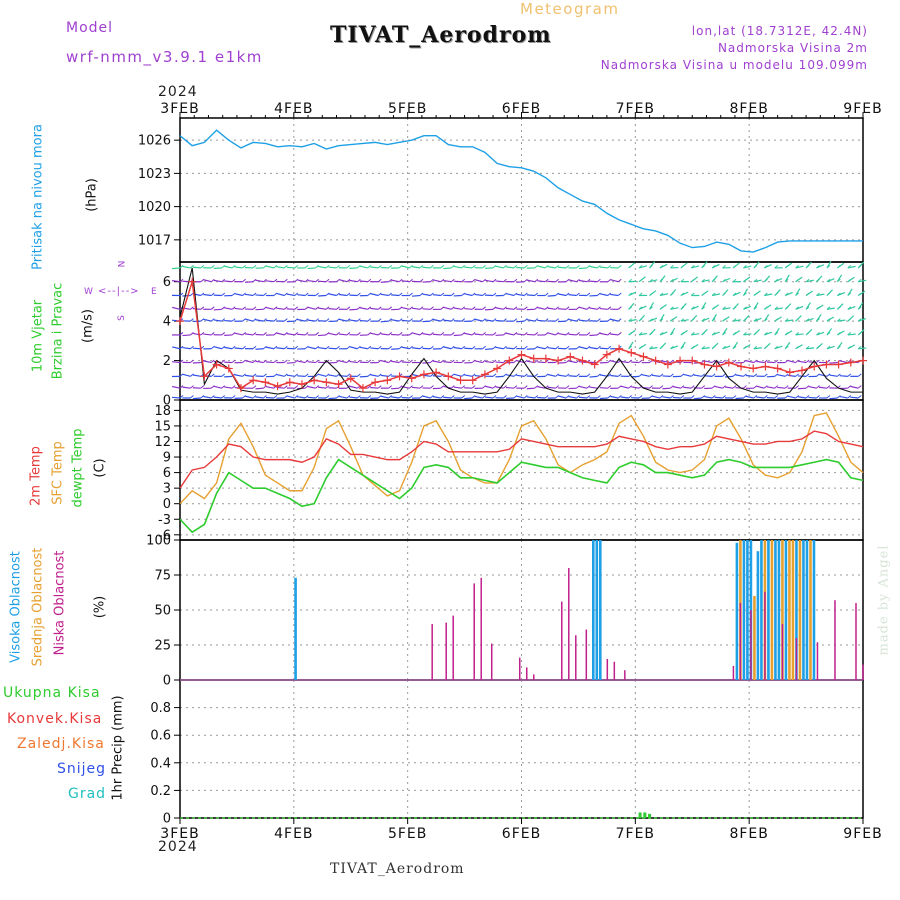  What do you see at coordinates (154, 141) in the screenshot?
I see `y-tick-label: 1026` at bounding box center [154, 141].